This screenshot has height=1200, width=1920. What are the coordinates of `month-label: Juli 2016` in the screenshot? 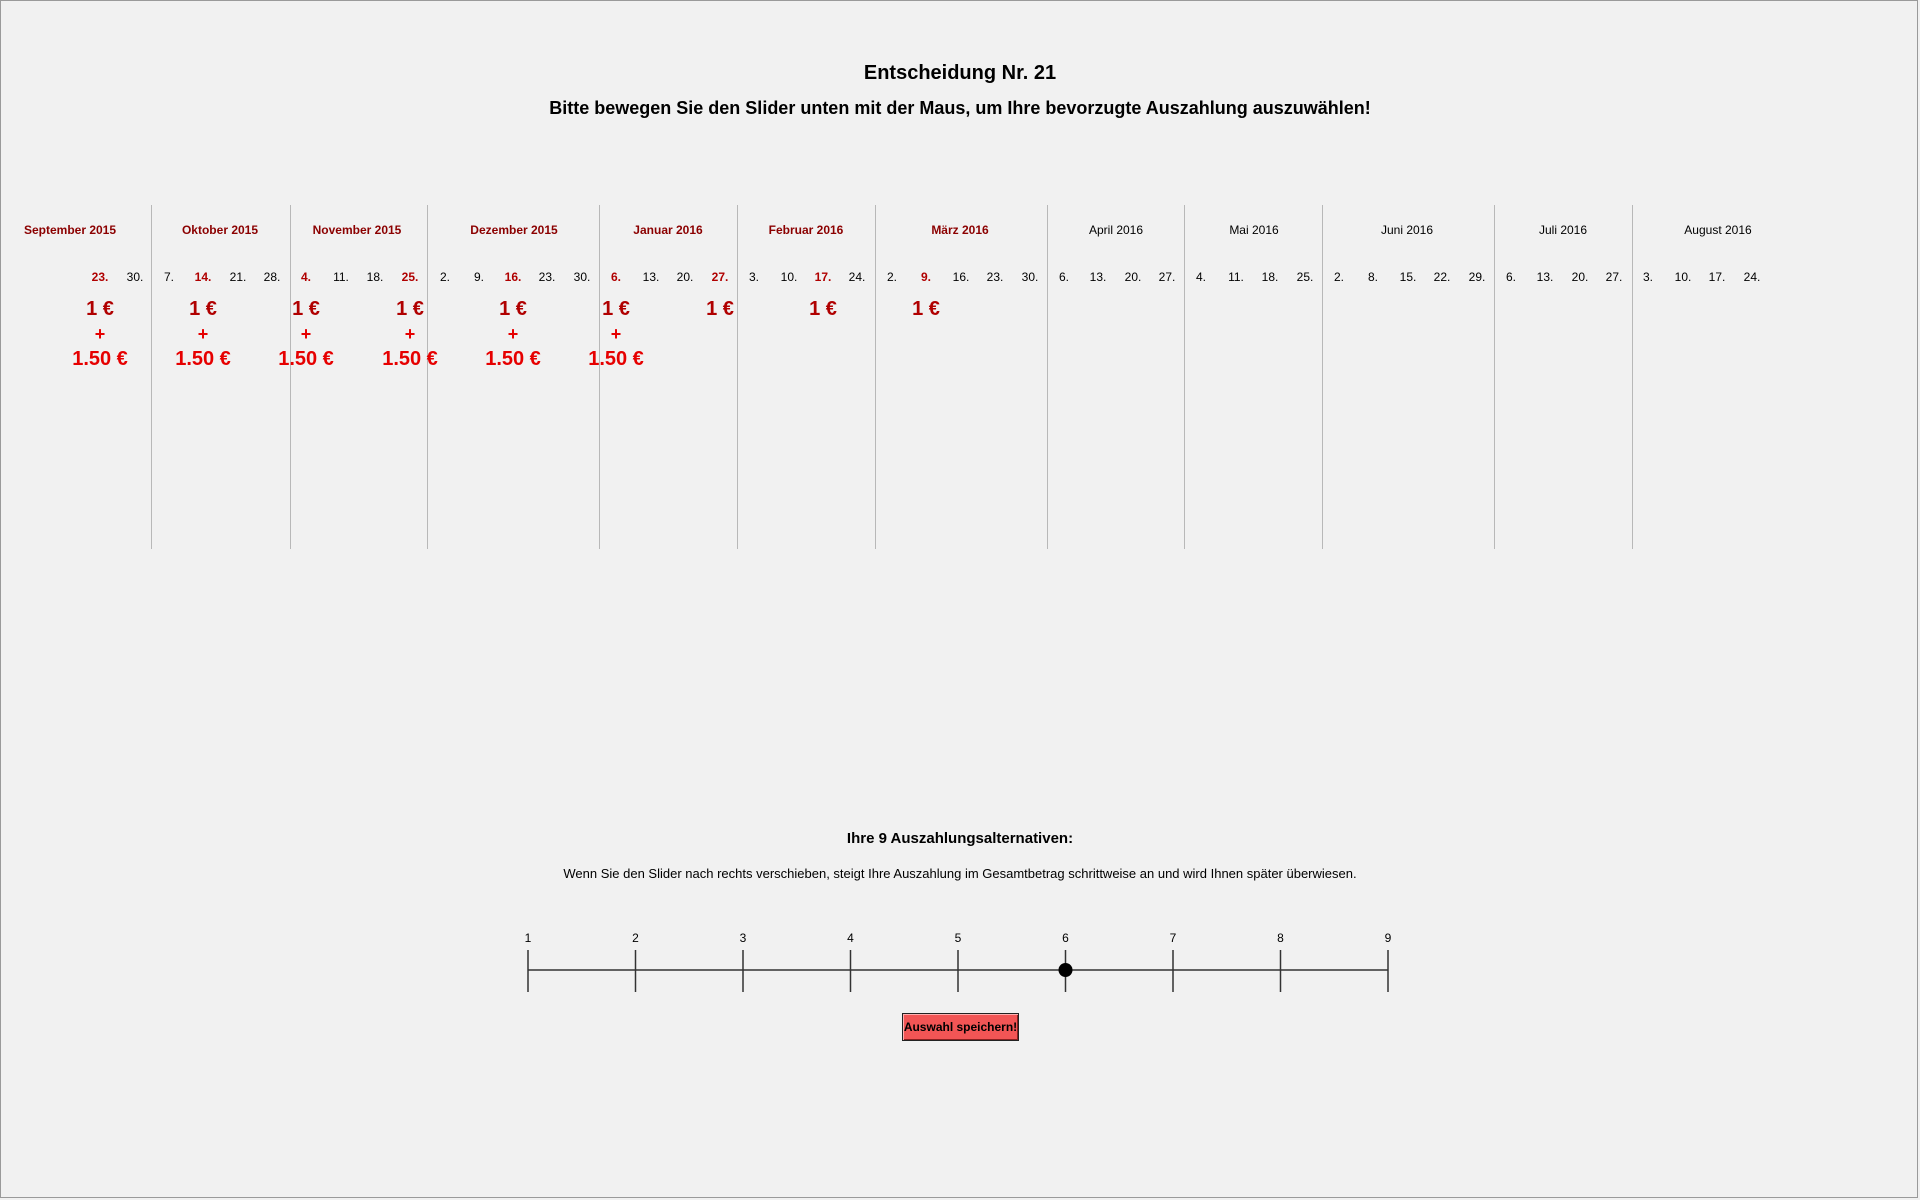 It's located at (1563, 230).